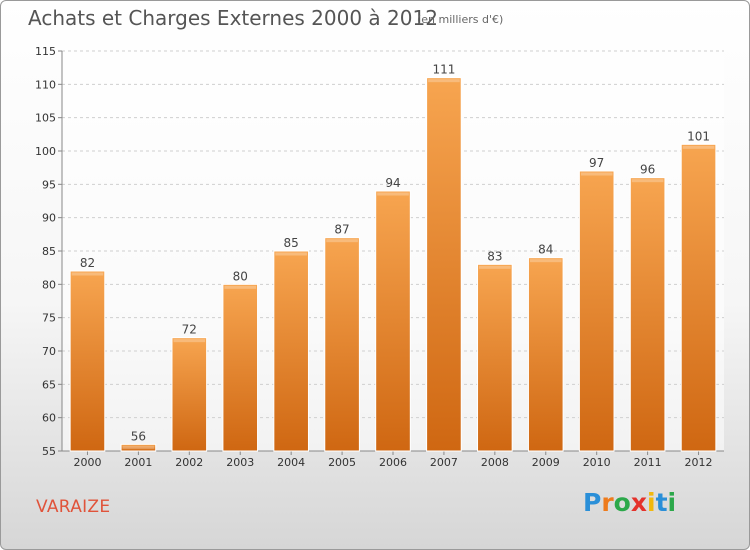  I want to click on data-label: 101, so click(698, 136).